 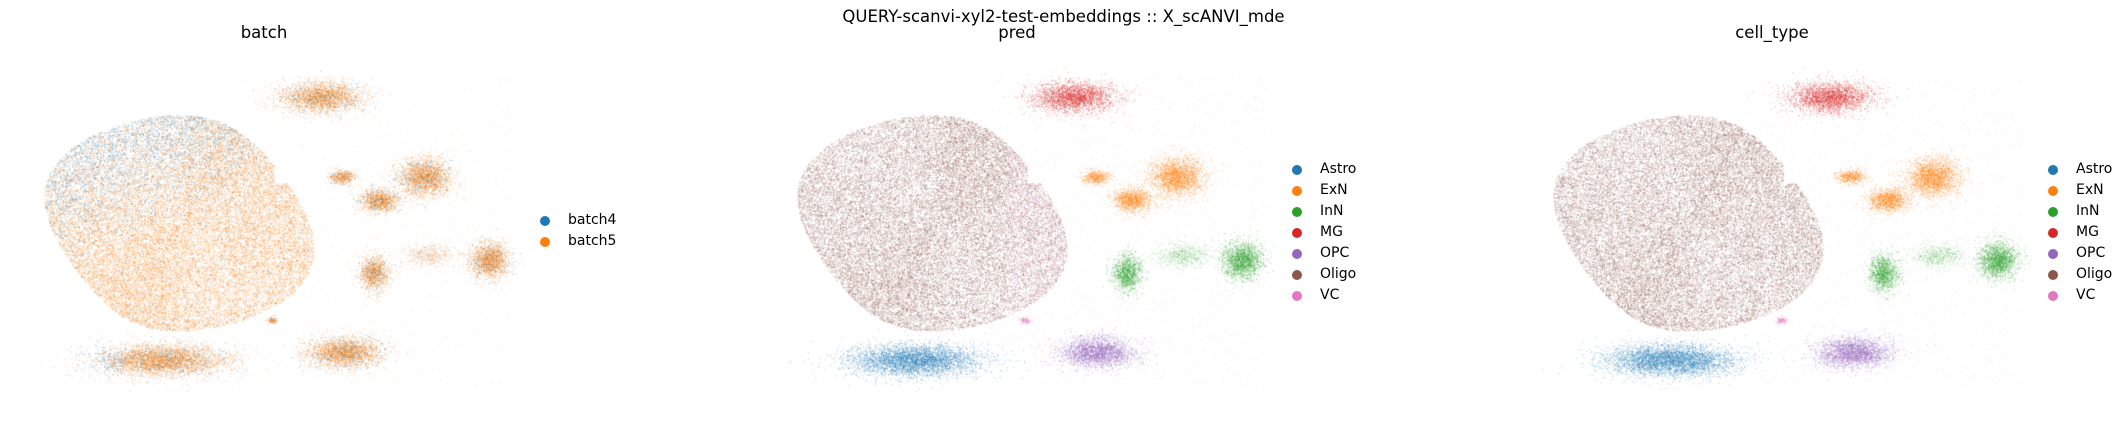 What do you see at coordinates (592, 220) in the screenshot?
I see `legend-label: batch4` at bounding box center [592, 220].